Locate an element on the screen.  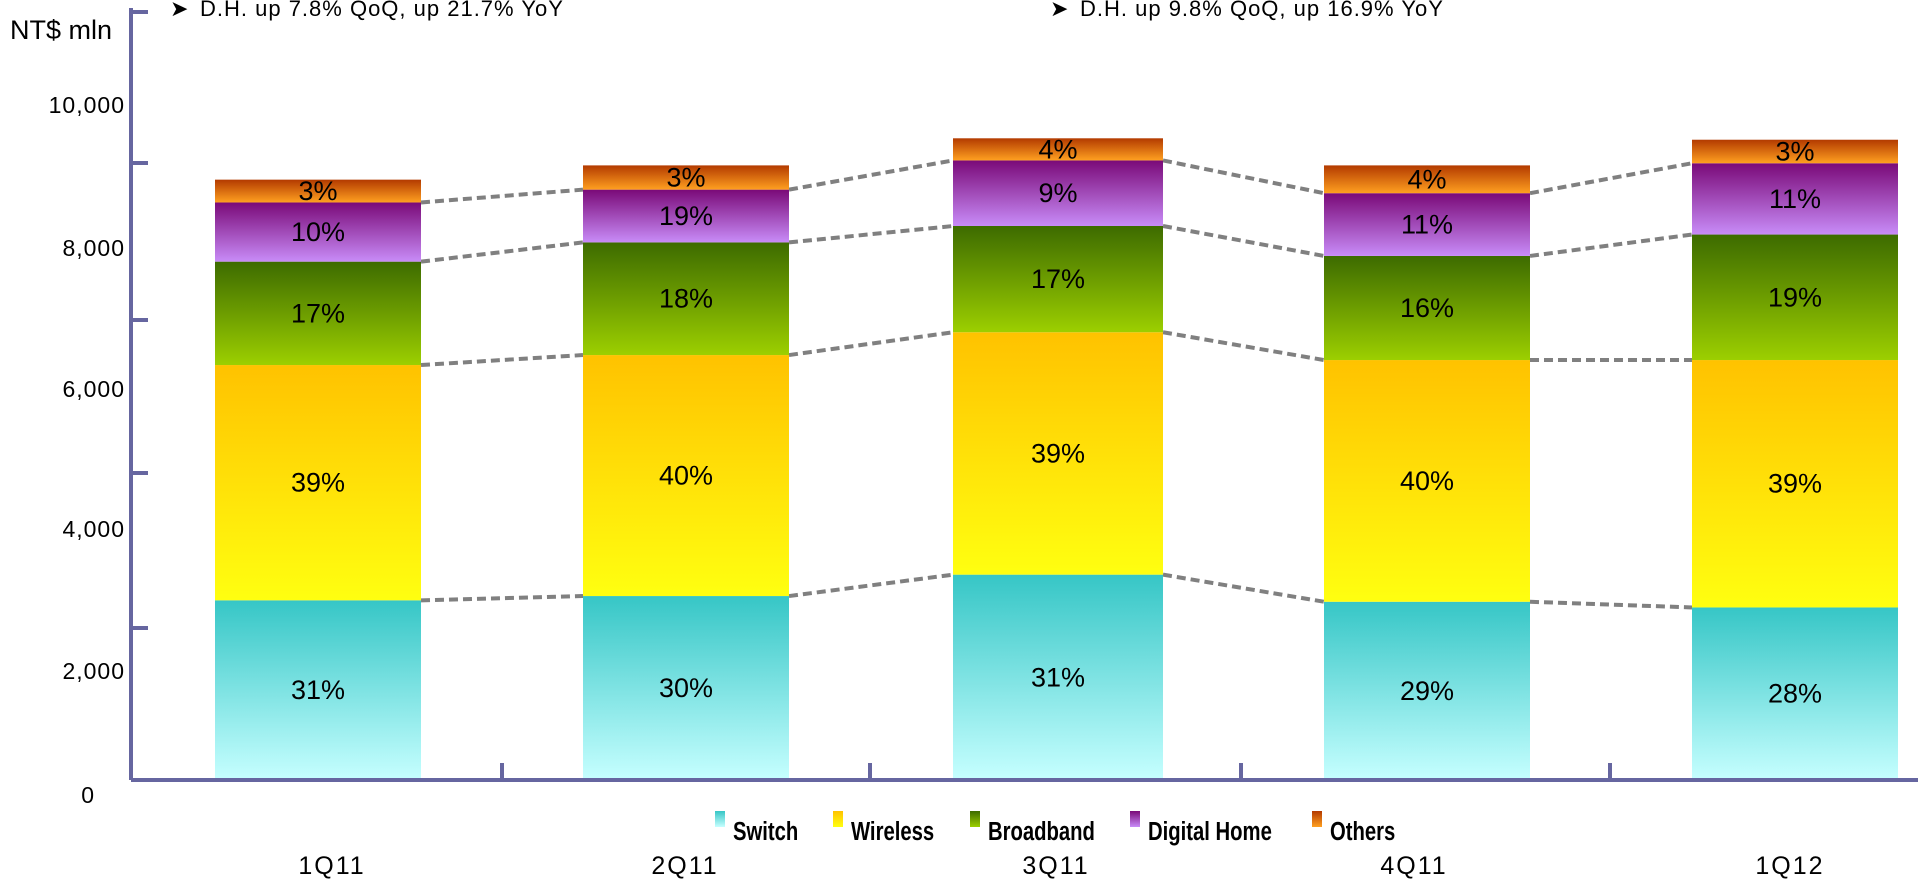
label-switch-3q11: 31% is located at coordinates (1058, 677).